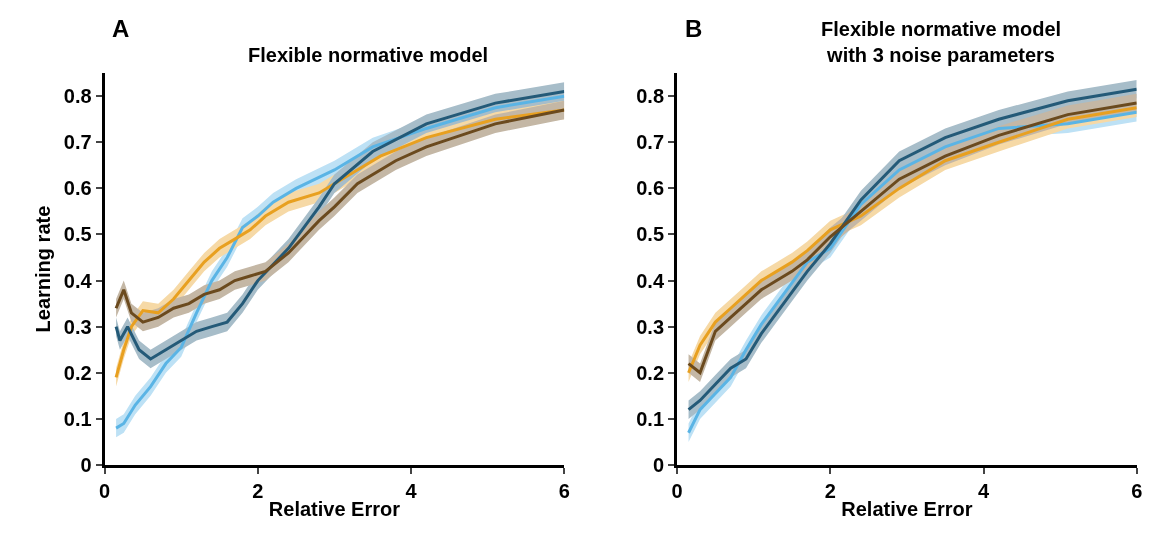 This screenshot has height=557, width=1164. What do you see at coordinates (694, 28) in the screenshot?
I see `text: B` at bounding box center [694, 28].